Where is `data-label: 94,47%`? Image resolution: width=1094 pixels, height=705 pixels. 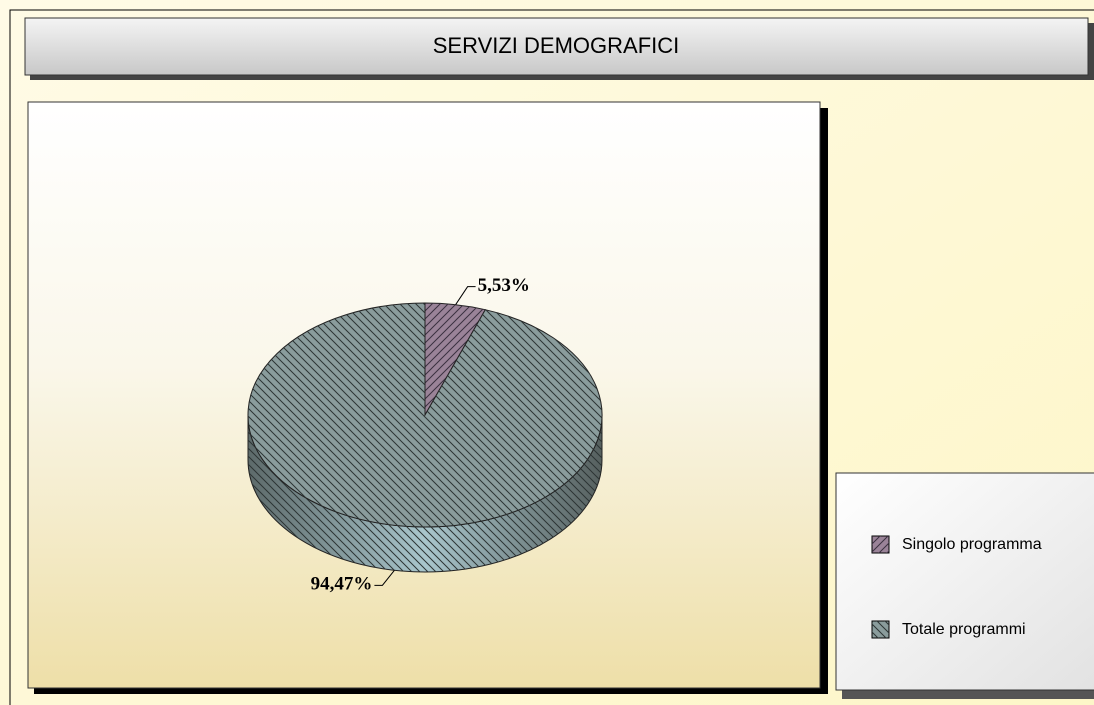 data-label: 94,47% is located at coordinates (342, 584).